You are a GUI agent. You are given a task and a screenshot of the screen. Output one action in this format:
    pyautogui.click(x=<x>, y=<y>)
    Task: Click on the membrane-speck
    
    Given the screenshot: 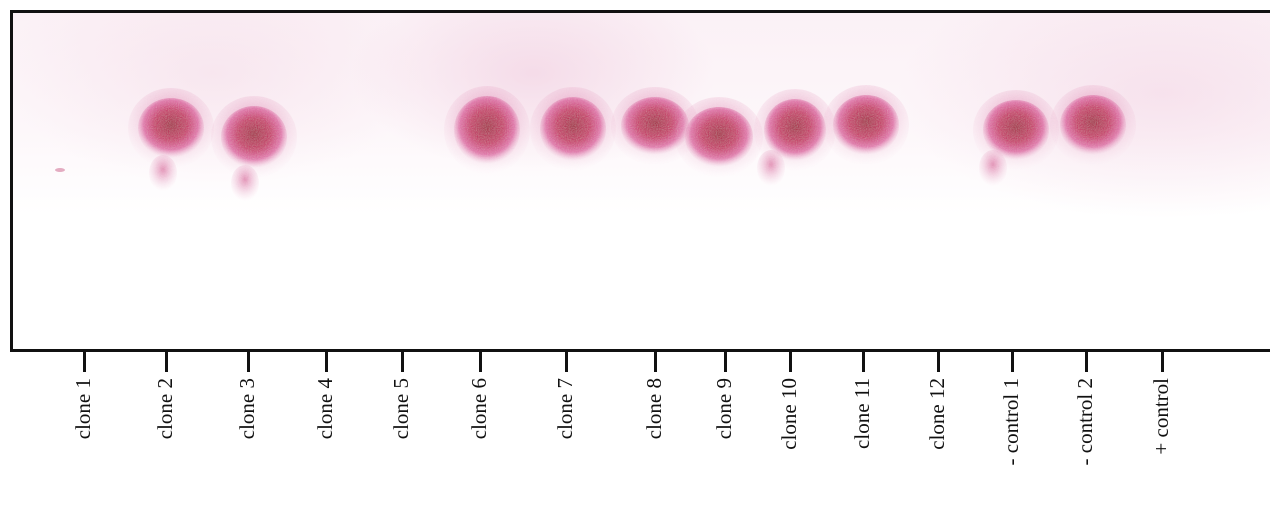 What is the action you would take?
    pyautogui.click(x=60, y=170)
    